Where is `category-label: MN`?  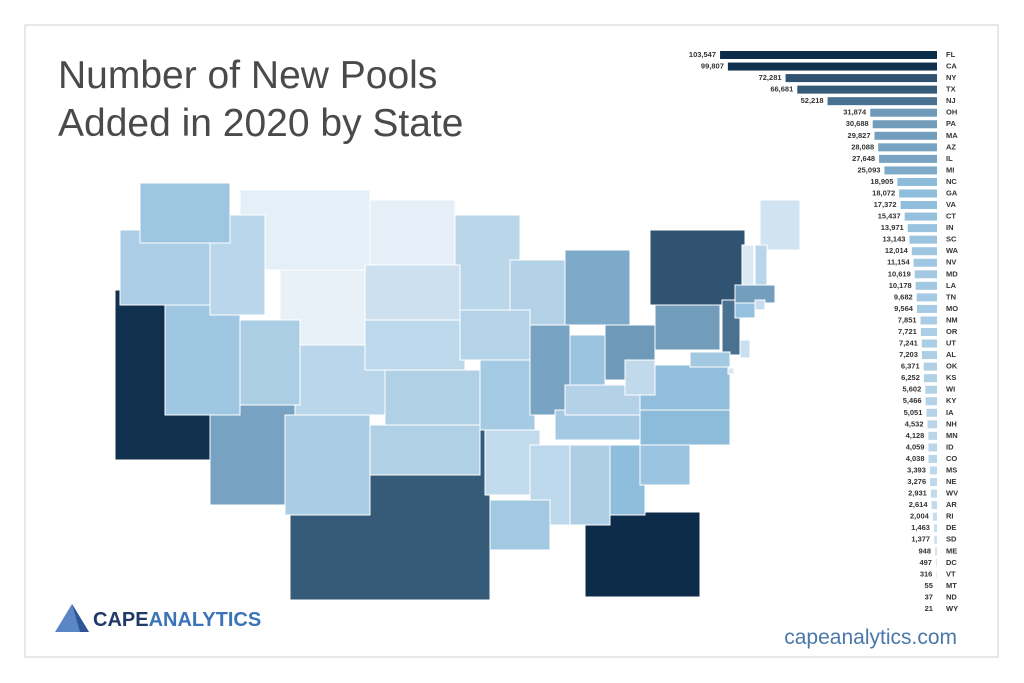 category-label: MN is located at coordinates (952, 435).